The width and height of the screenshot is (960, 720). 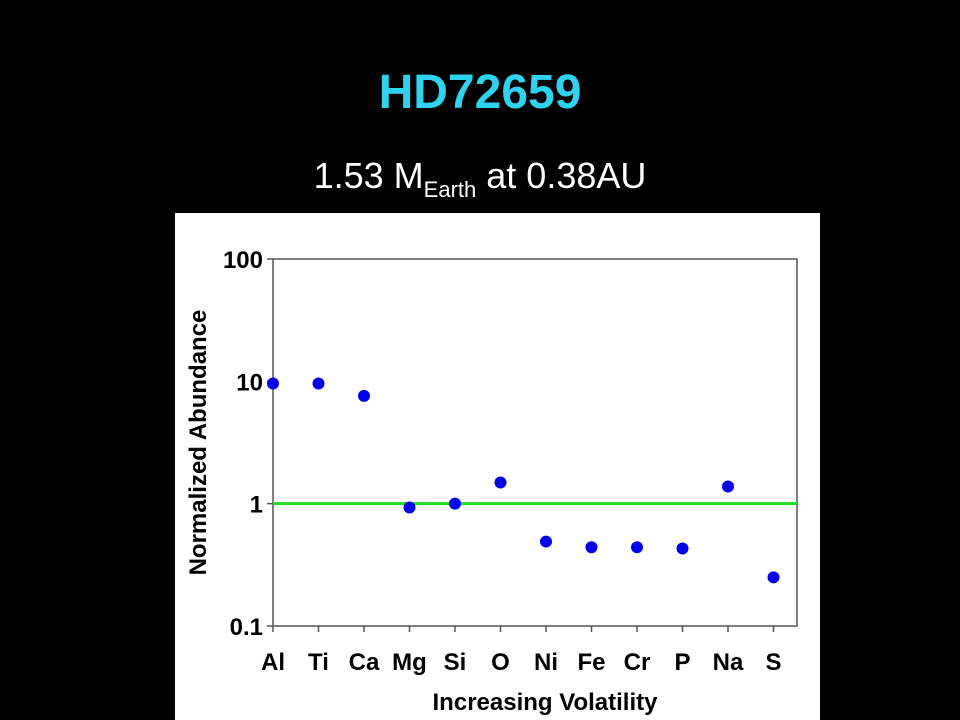 I want to click on x-tick-label: S, so click(x=773, y=662).